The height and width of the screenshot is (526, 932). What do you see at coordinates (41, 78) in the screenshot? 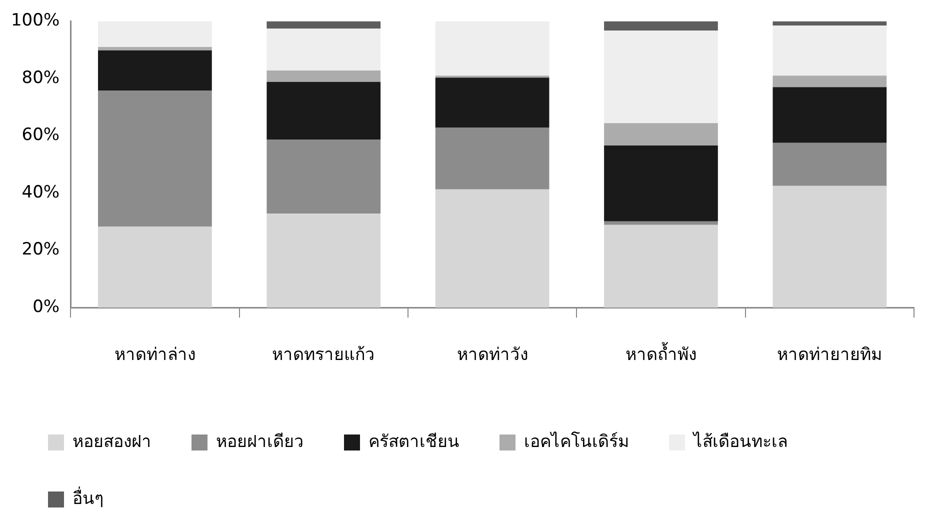
I see `y-tick-label: 80%` at bounding box center [41, 78].